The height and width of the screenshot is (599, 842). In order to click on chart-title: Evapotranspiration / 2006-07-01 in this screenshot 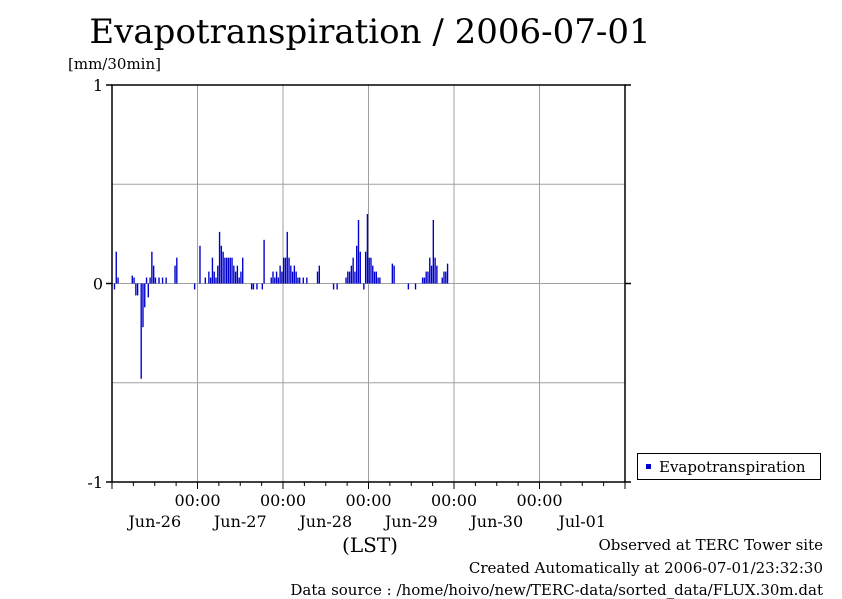, I will do `click(370, 32)`.